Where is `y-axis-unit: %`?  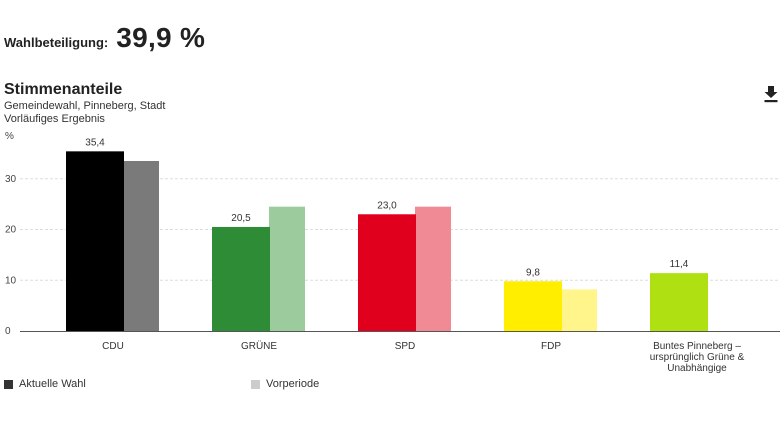 y-axis-unit: % is located at coordinates (9, 136).